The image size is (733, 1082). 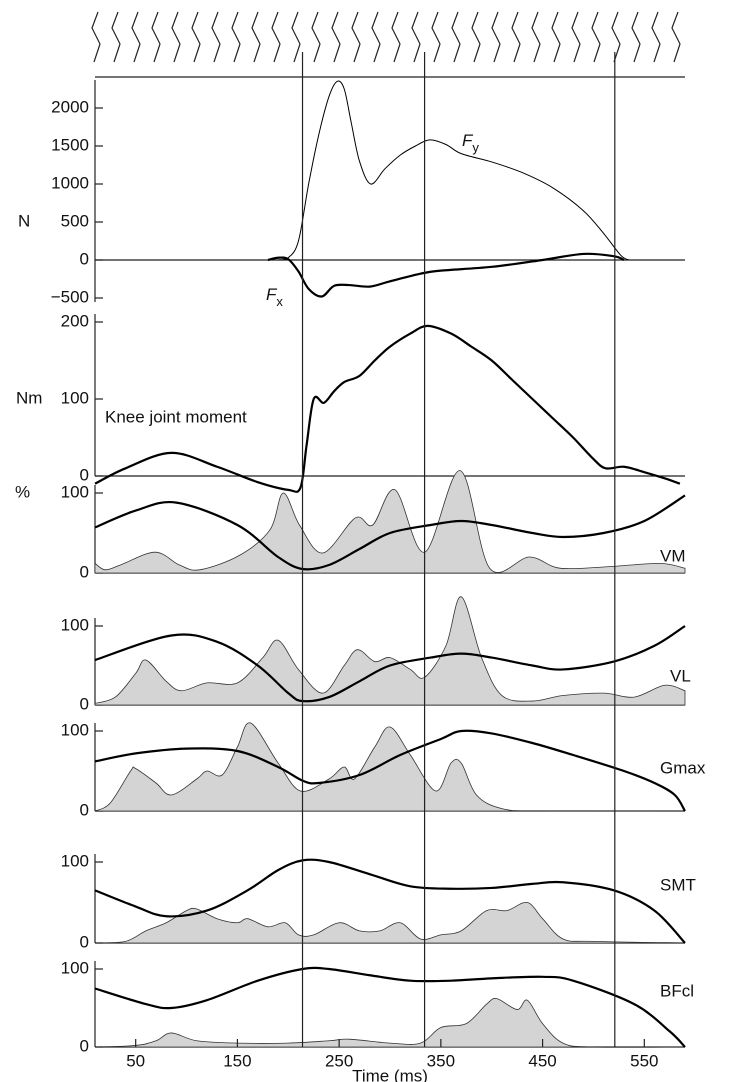 What do you see at coordinates (176, 416) in the screenshot?
I see `annotation: Knee joint moment` at bounding box center [176, 416].